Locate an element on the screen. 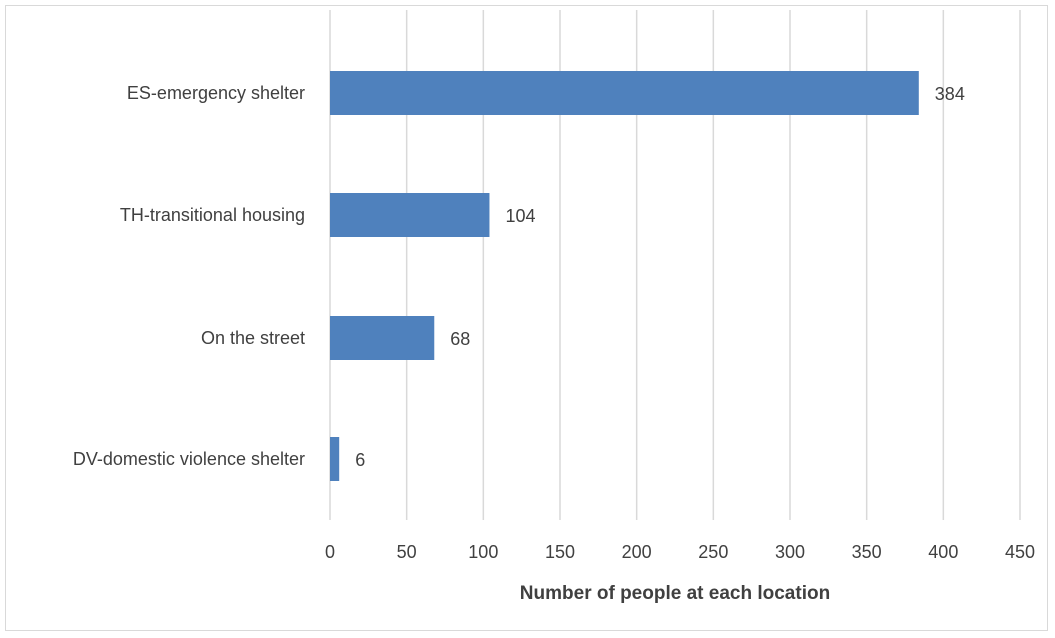  x-tick-label-200: 200 is located at coordinates (637, 552).